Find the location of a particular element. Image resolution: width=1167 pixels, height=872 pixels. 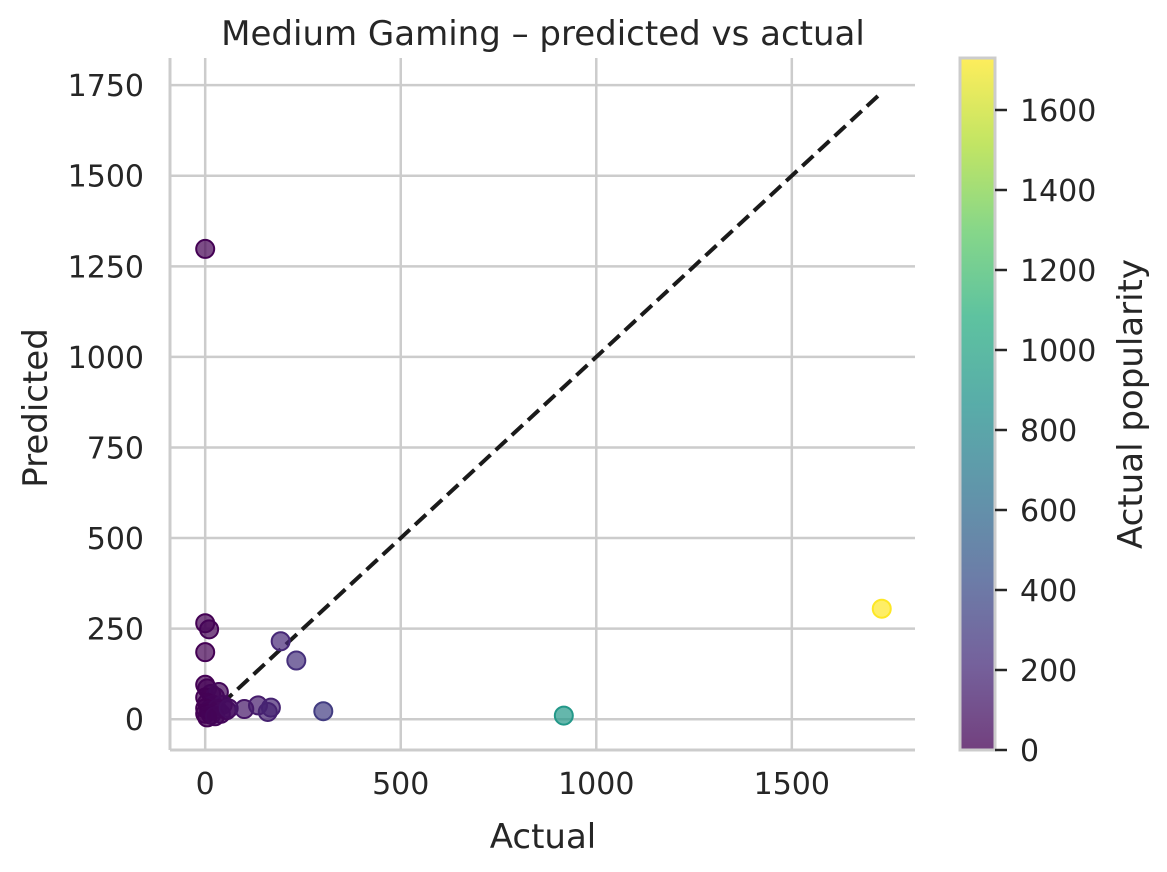

colorbar-tick-label: 200 is located at coordinates (1048, 671).